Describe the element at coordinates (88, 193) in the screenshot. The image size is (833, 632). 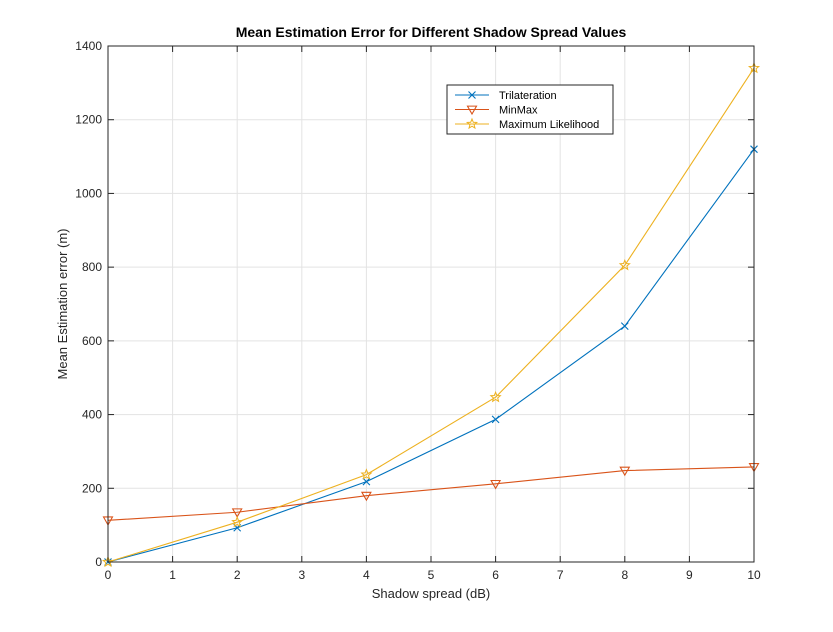
I see `y-tick-label: 1000` at that location.